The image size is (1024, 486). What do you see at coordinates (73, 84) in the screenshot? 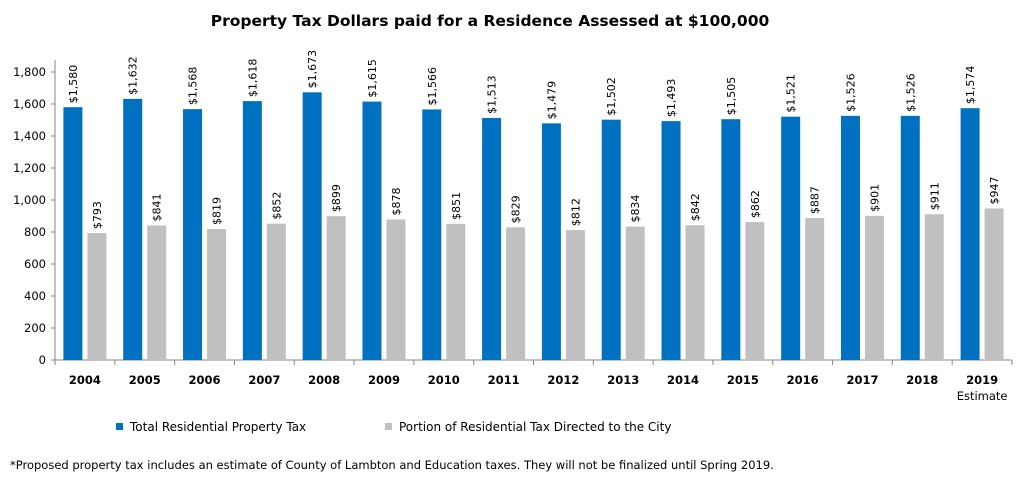
I see `data-label-total-tax: $1,580` at bounding box center [73, 84].